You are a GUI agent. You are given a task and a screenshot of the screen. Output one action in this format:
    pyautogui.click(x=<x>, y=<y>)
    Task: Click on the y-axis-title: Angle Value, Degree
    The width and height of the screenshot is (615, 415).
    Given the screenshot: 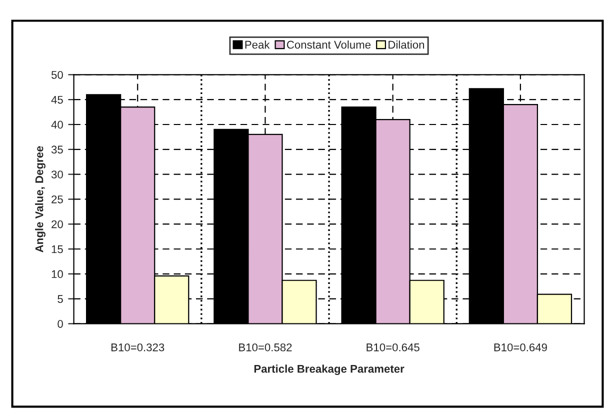 What is the action you would take?
    pyautogui.click(x=40, y=199)
    